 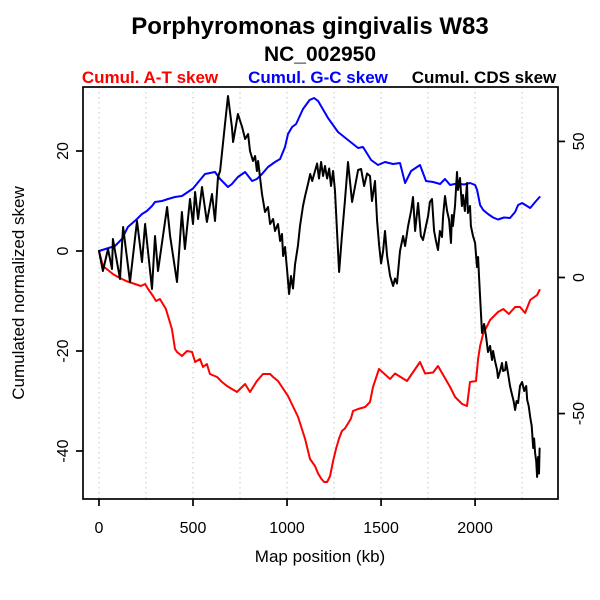 I want to click on tick-label: -20, so click(x=63, y=350).